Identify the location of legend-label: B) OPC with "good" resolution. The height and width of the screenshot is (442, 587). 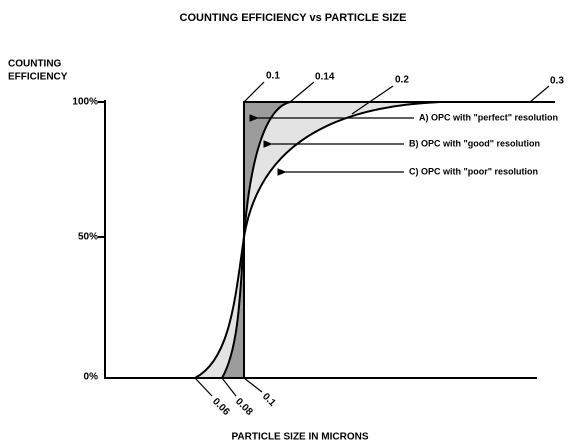
(474, 143).